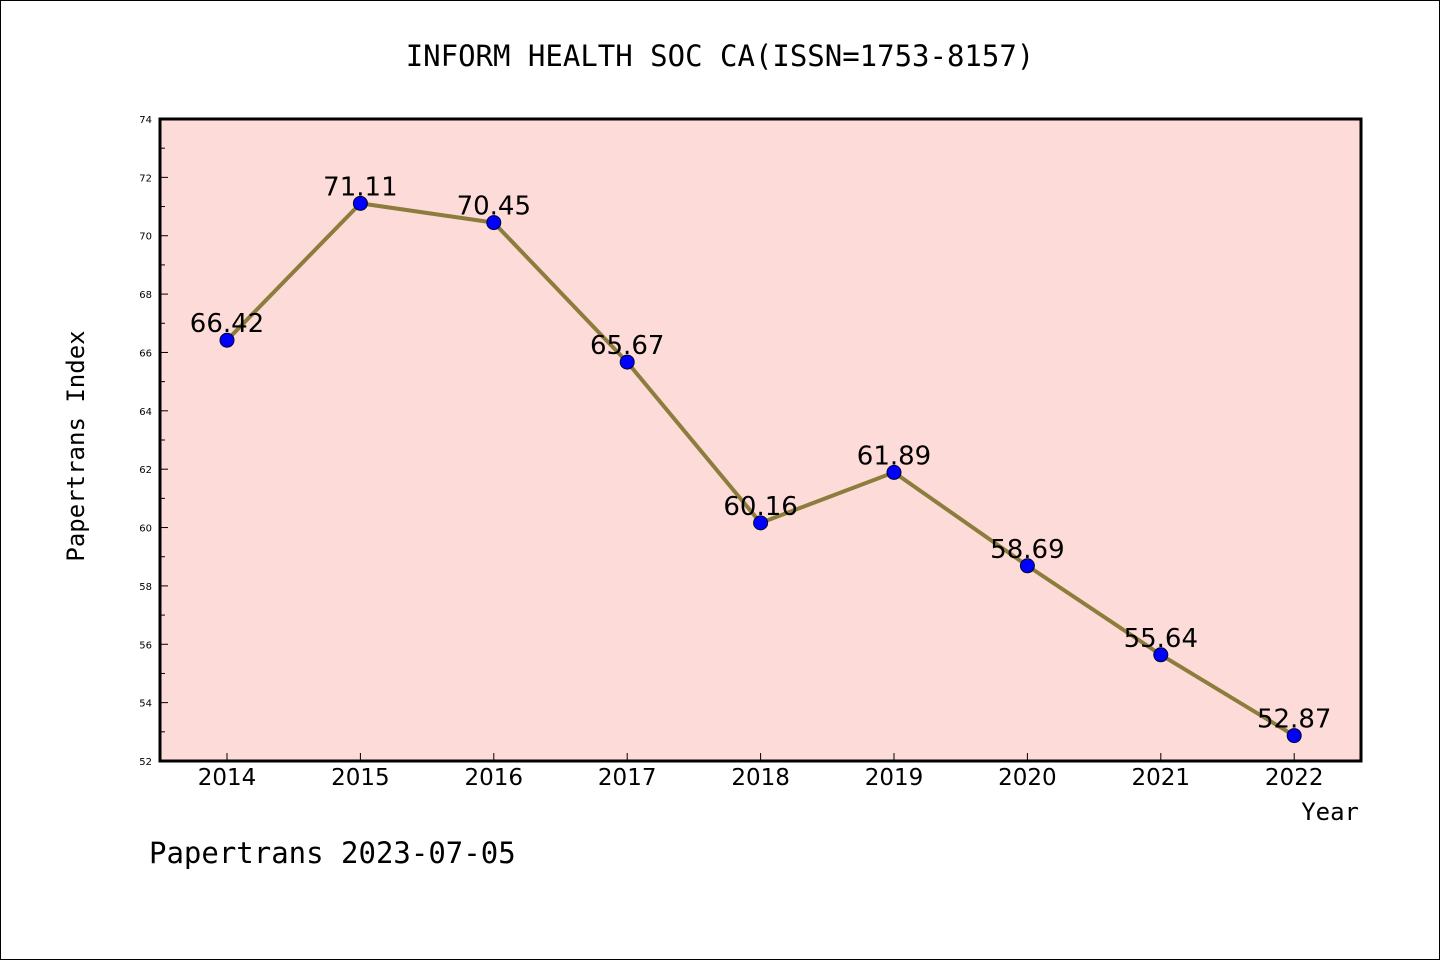  I want to click on x-tick-label: 2022, so click(1294, 778).